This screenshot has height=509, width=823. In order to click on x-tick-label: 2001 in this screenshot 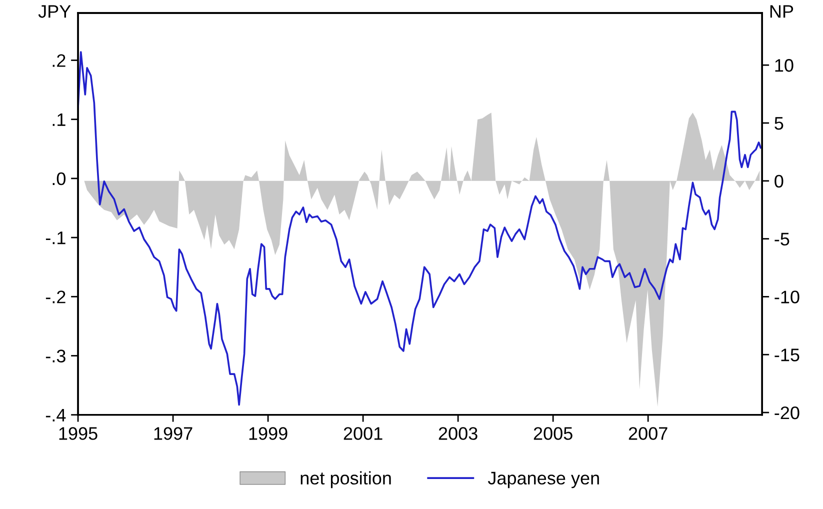, I will do `click(363, 433)`.